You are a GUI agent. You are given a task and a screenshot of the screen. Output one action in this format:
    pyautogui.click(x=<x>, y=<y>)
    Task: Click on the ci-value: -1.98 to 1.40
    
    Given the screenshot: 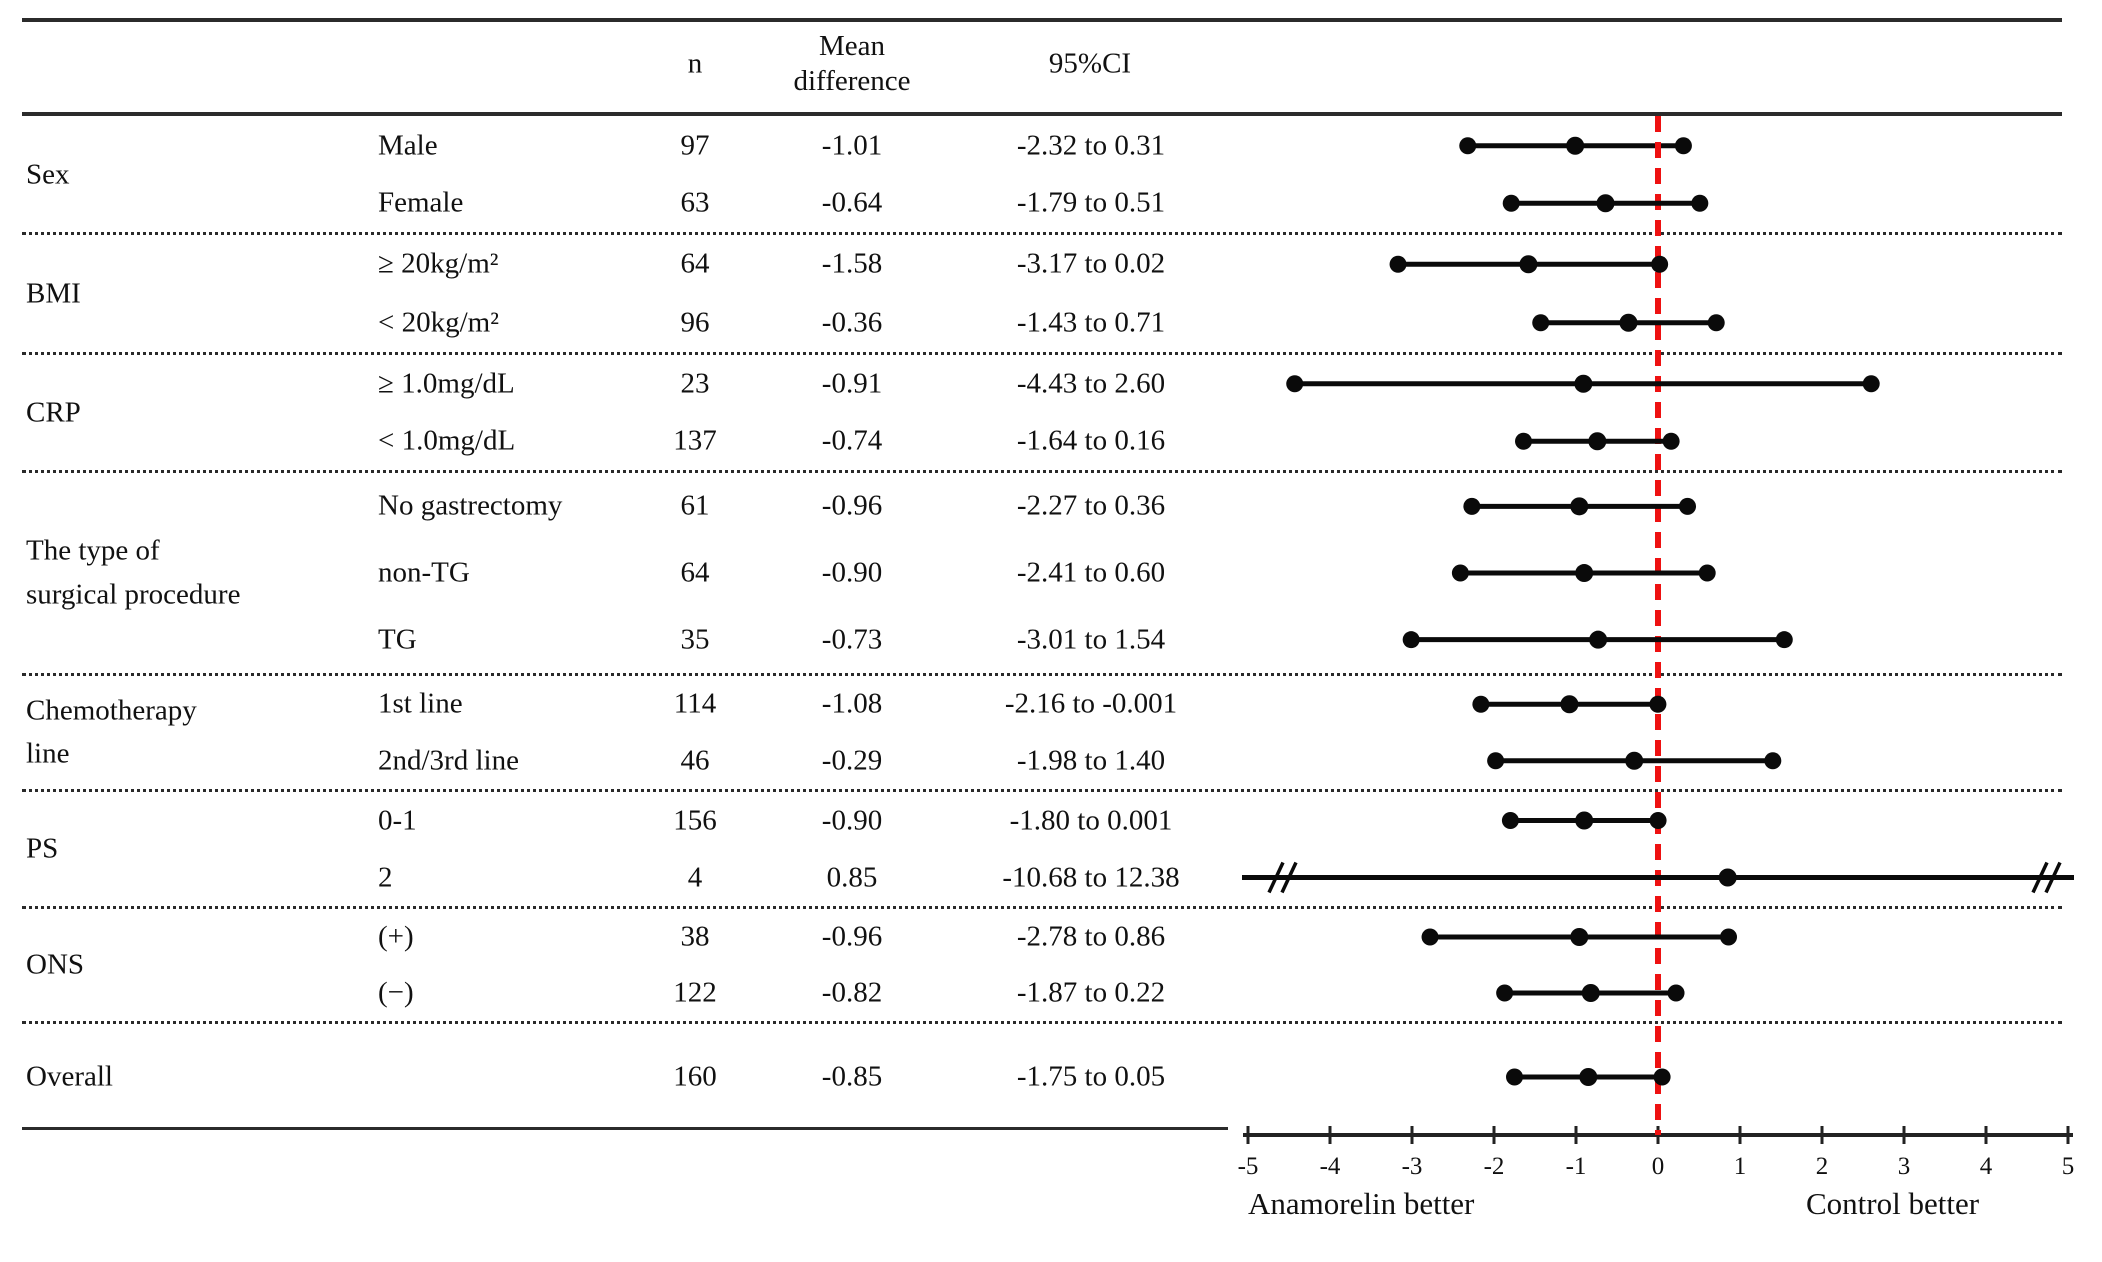 What is the action you would take?
    pyautogui.click(x=1091, y=760)
    